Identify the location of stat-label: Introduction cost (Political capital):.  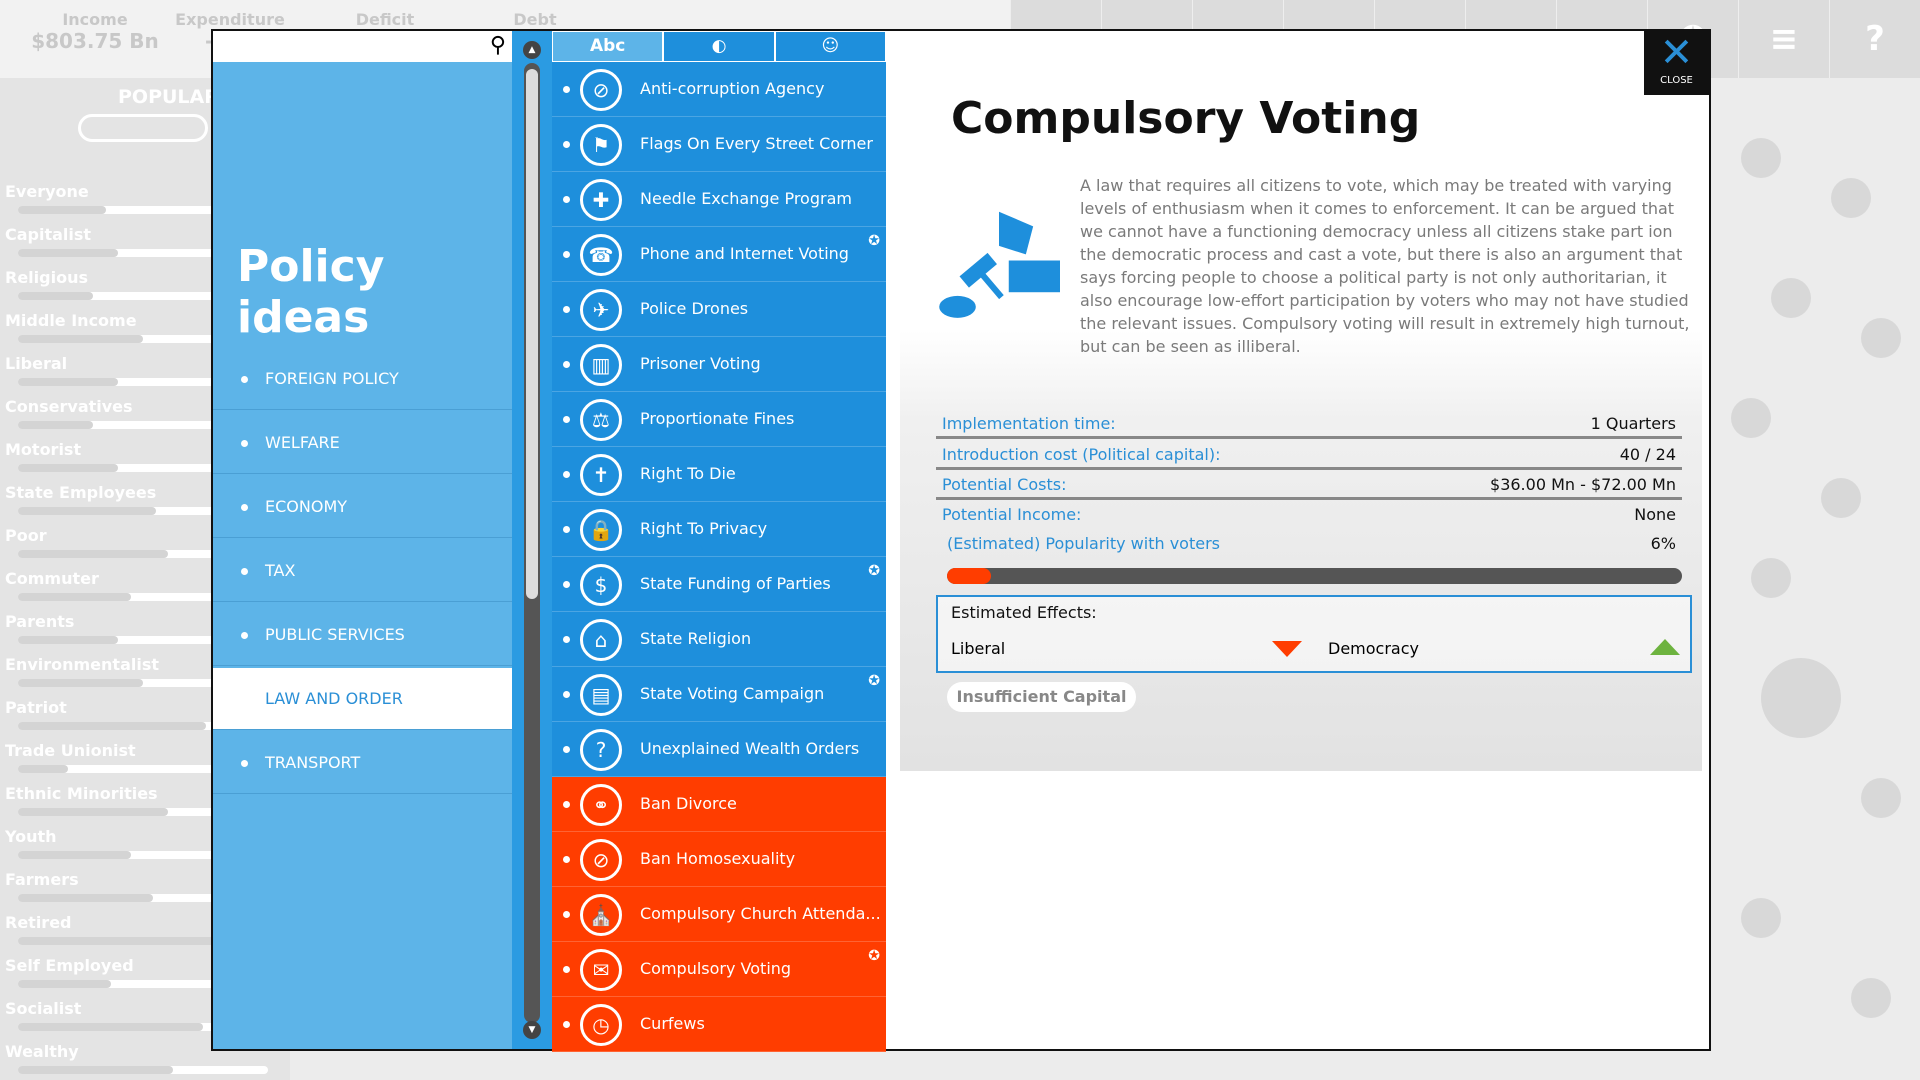
(1081, 454).